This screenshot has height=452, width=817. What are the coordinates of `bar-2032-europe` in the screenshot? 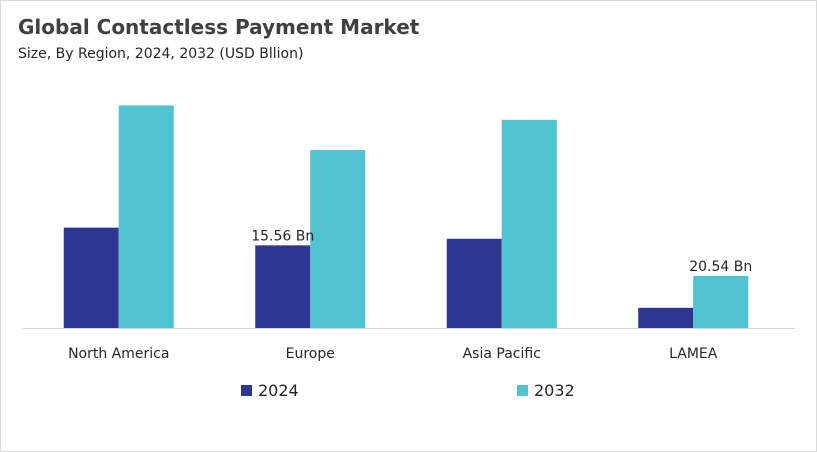 It's located at (338, 239).